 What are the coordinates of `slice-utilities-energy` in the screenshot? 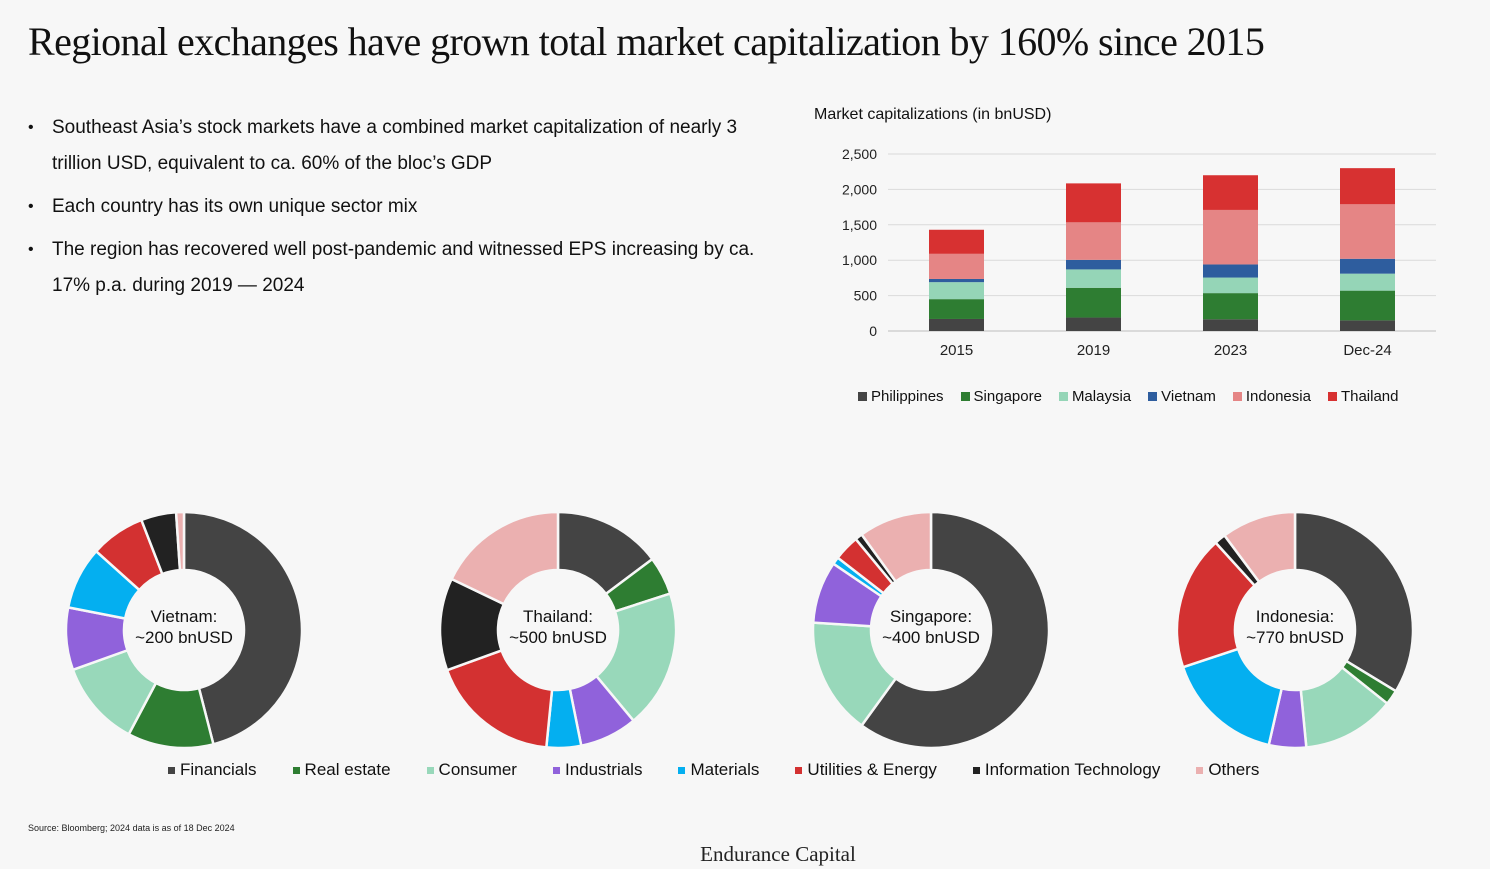 It's located at (1215, 605).